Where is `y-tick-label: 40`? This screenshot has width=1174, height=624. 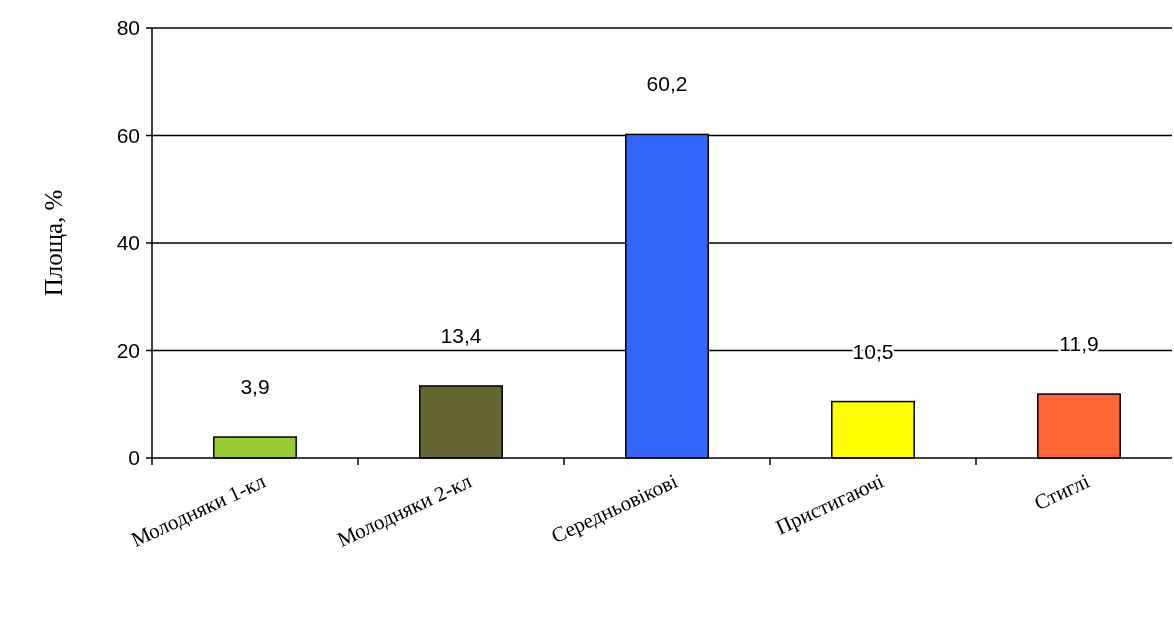 y-tick-label: 40 is located at coordinates (128, 243).